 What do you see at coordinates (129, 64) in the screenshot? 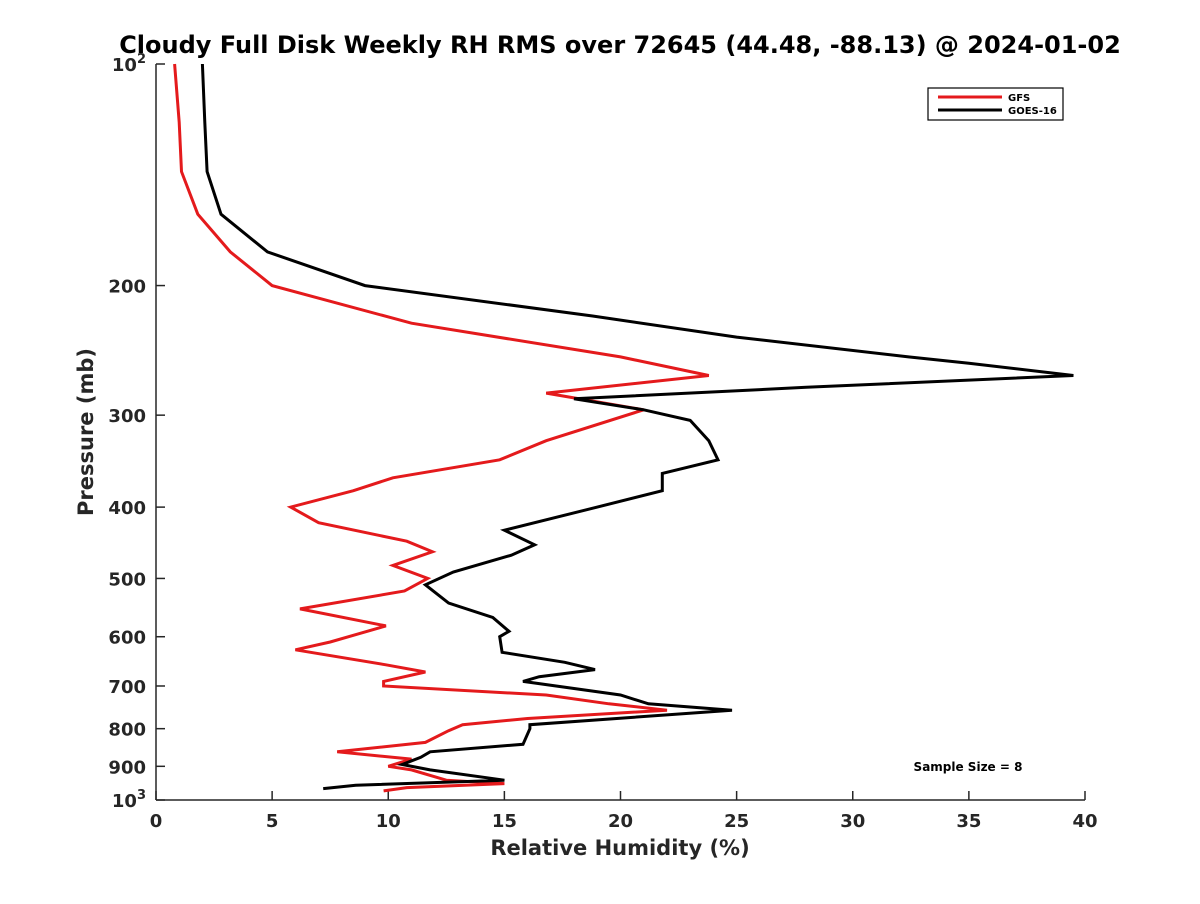
I see `y-tick-label: 10²` at bounding box center [129, 64].